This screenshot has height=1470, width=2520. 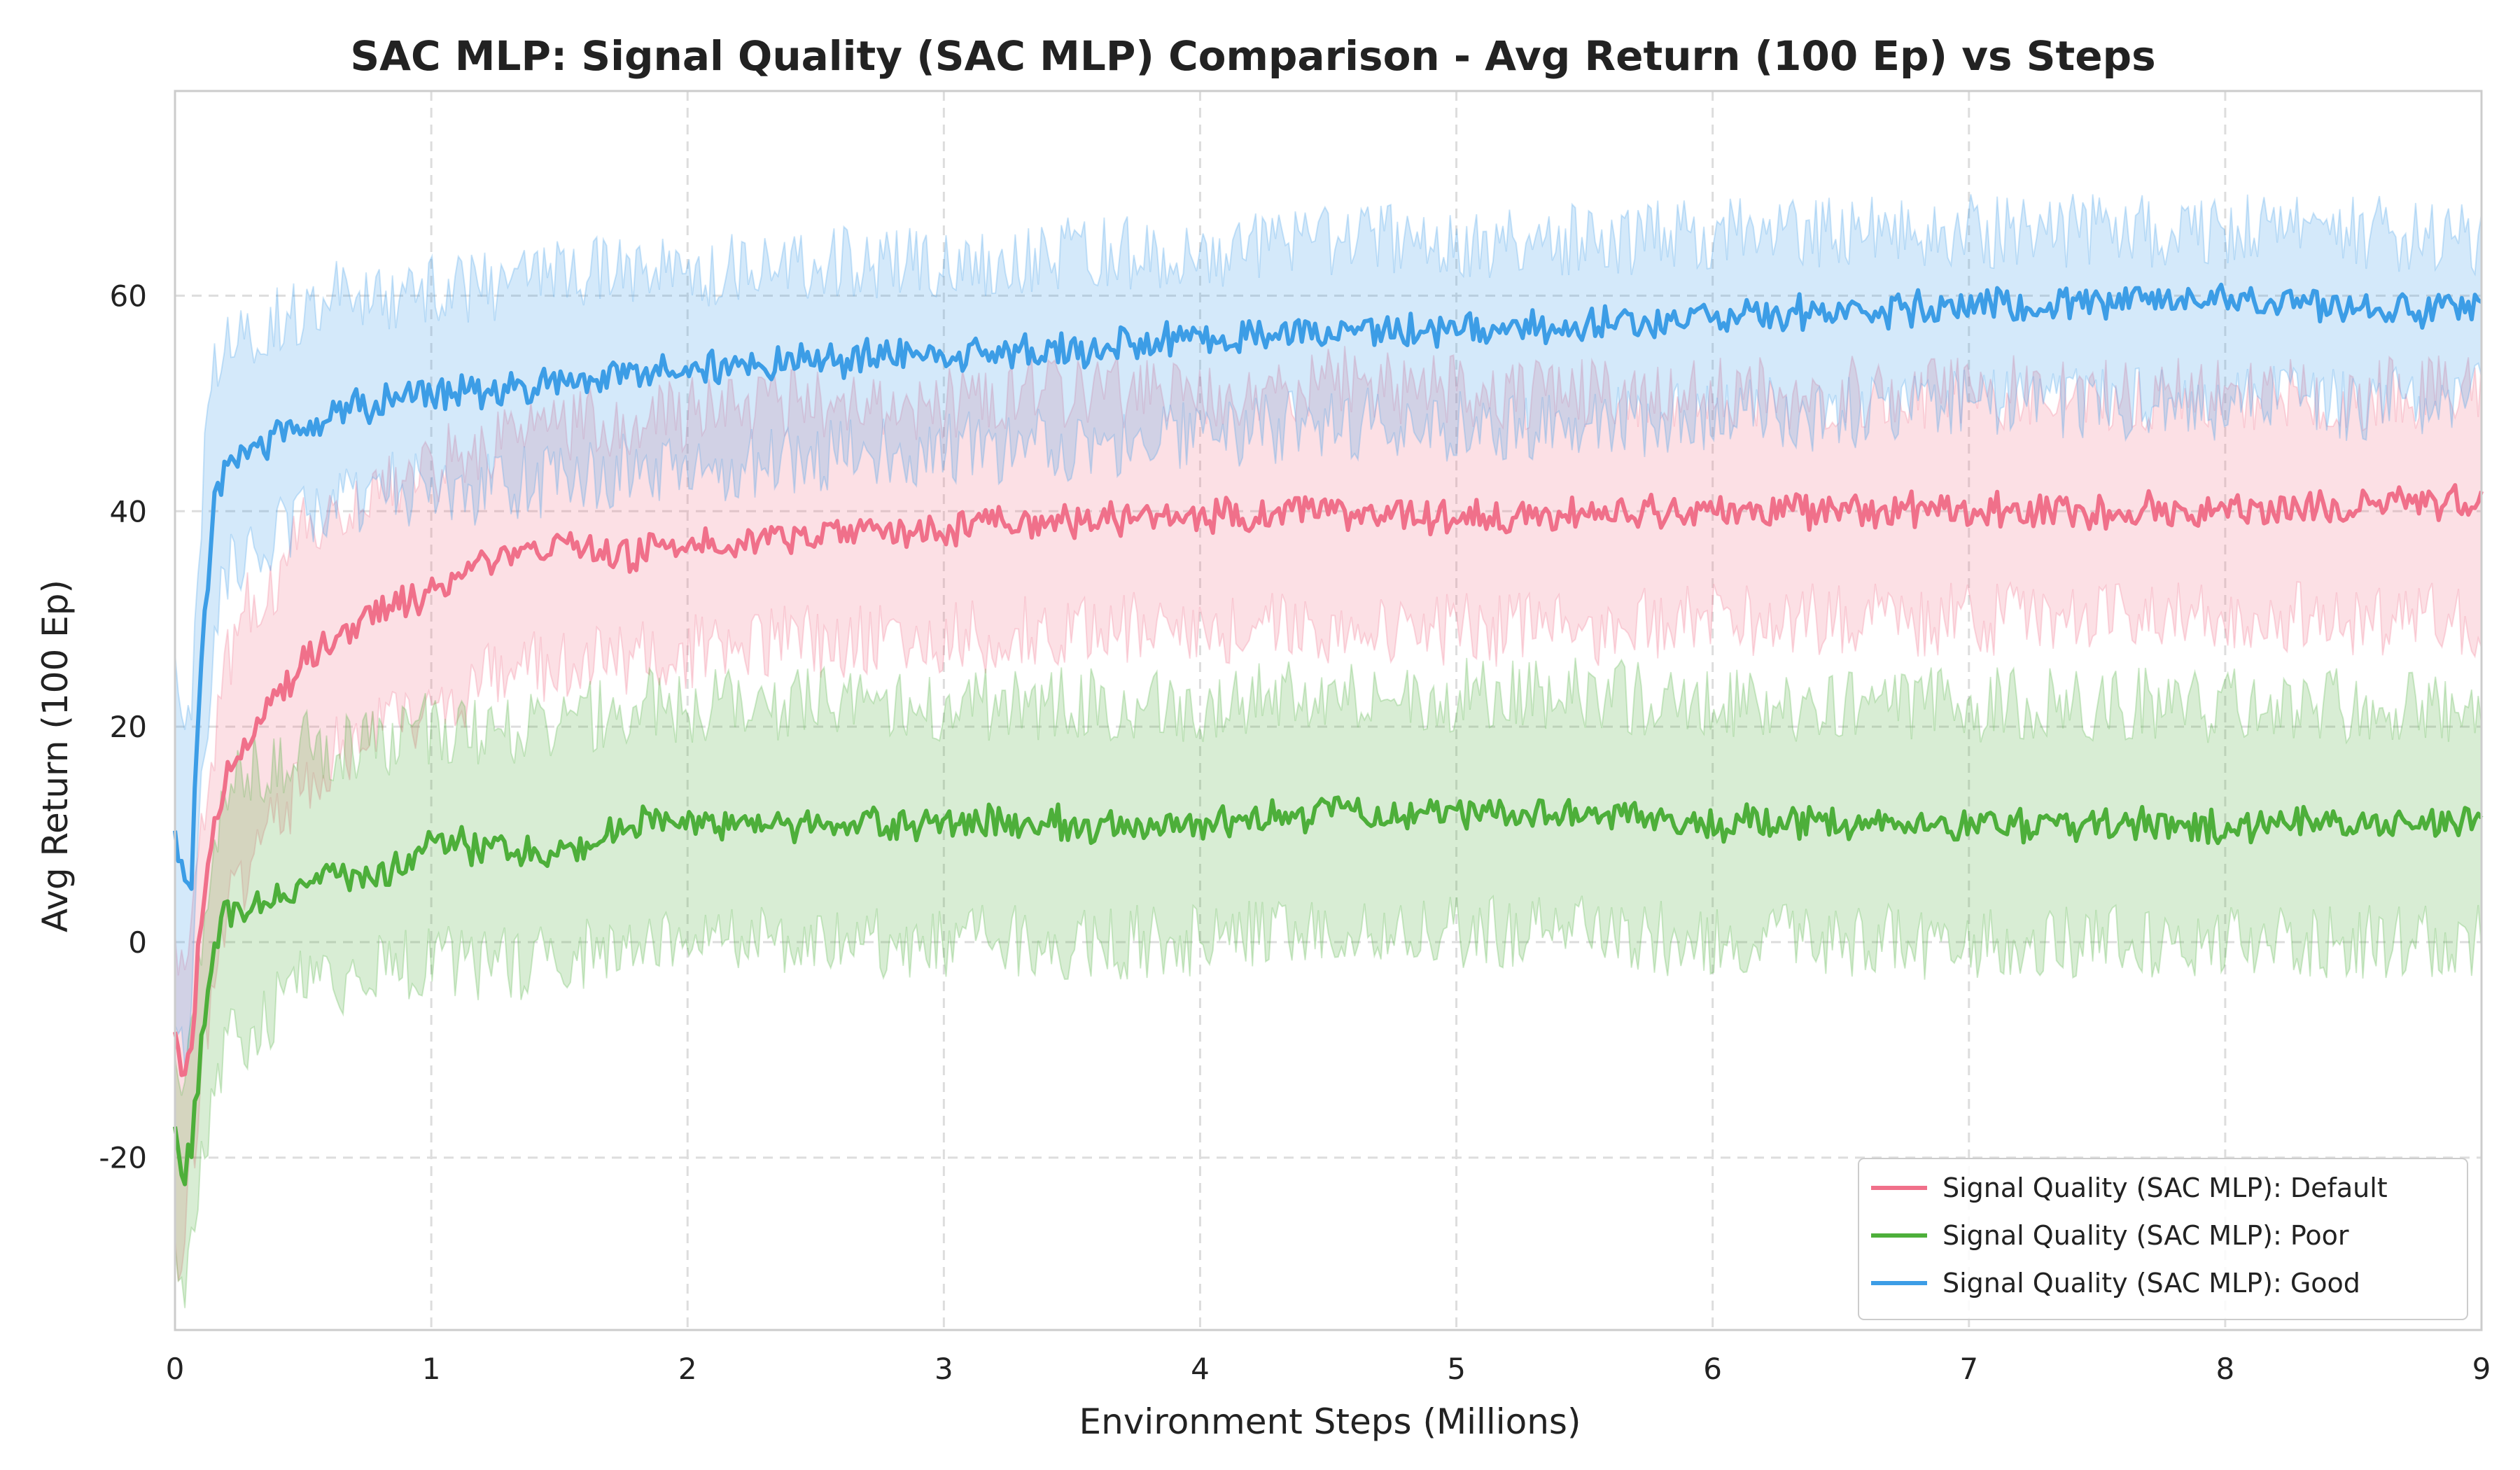 What do you see at coordinates (128, 727) in the screenshot?
I see `y-tick-label: 20` at bounding box center [128, 727].